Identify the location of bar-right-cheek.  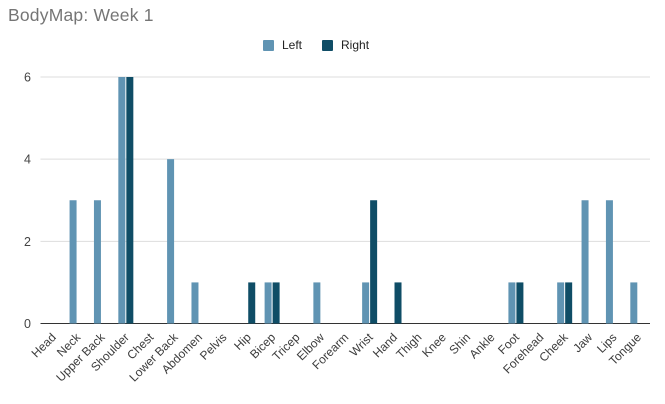
(569, 303).